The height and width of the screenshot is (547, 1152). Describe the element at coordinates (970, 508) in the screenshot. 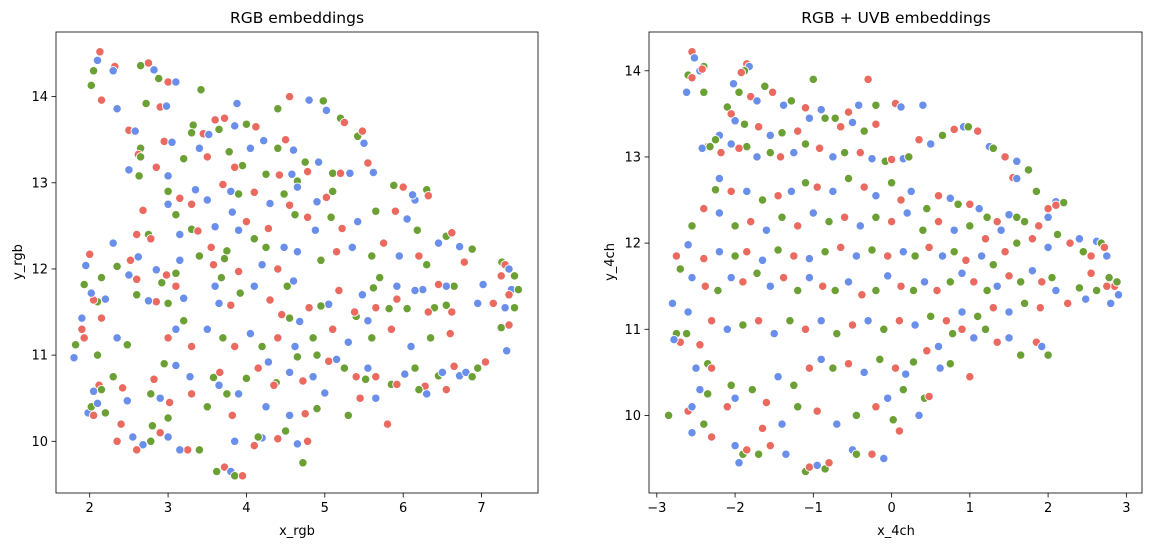

I see `x-tick-label: 1` at that location.